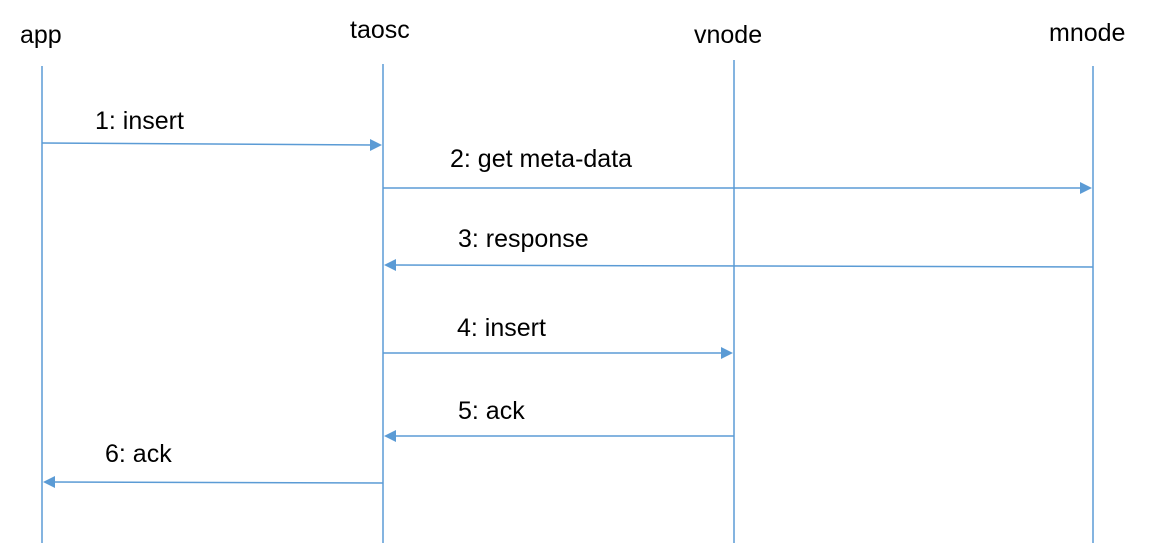  I want to click on message-2: 2: get meta-data, so click(737, 169).